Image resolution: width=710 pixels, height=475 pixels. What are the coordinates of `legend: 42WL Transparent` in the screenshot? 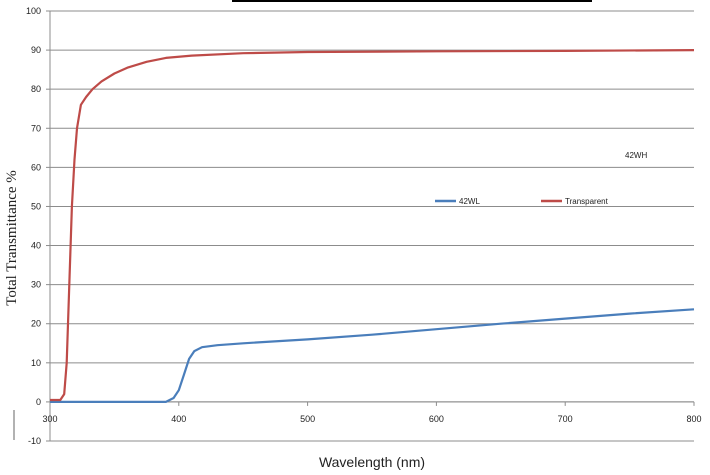 It's located at (522, 201).